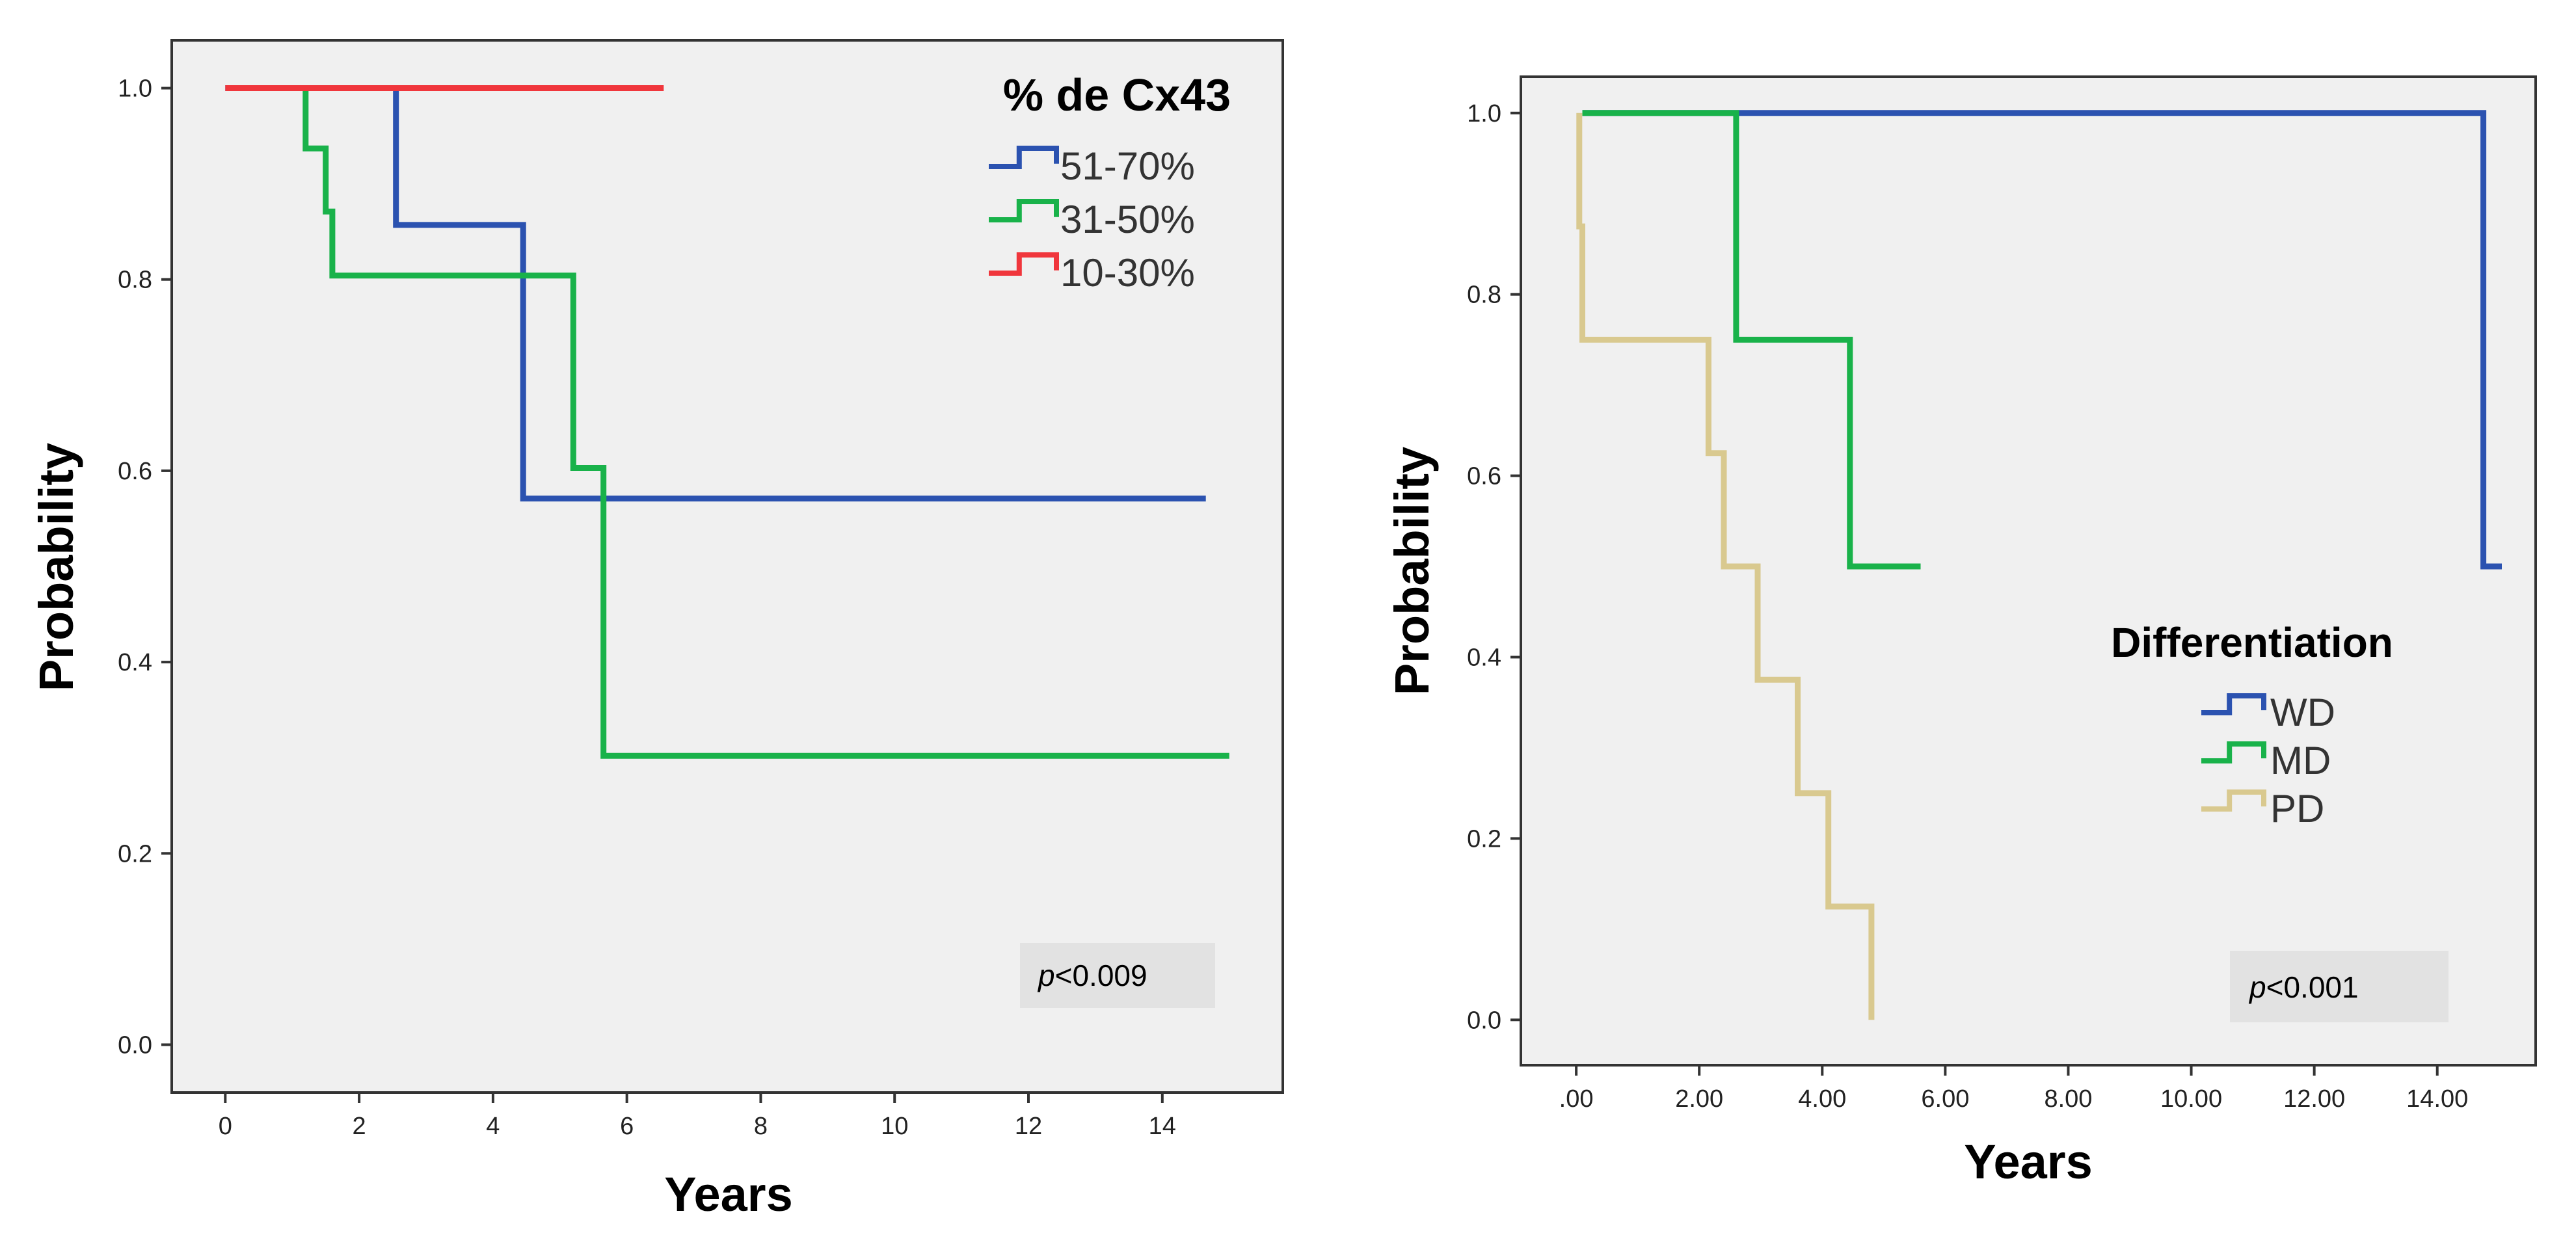 The width and height of the screenshot is (2576, 1246). What do you see at coordinates (56, 567) in the screenshot?
I see `y-axis-label-left: Probability` at bounding box center [56, 567].